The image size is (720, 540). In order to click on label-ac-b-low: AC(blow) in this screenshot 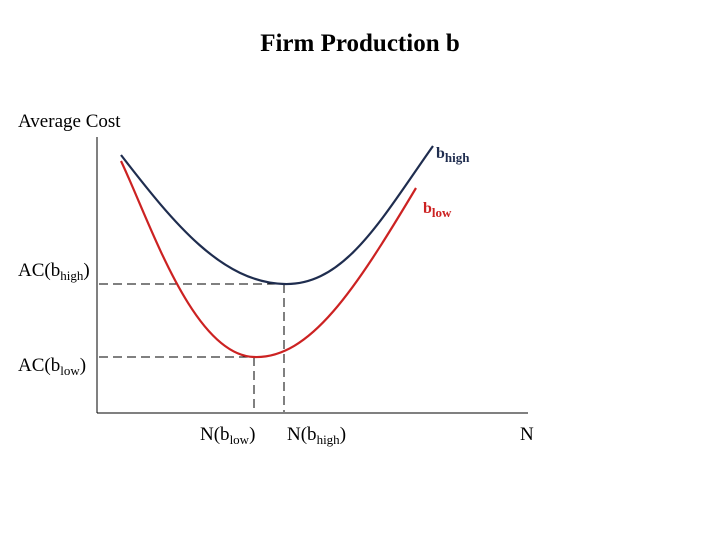, I will do `click(52, 366)`.